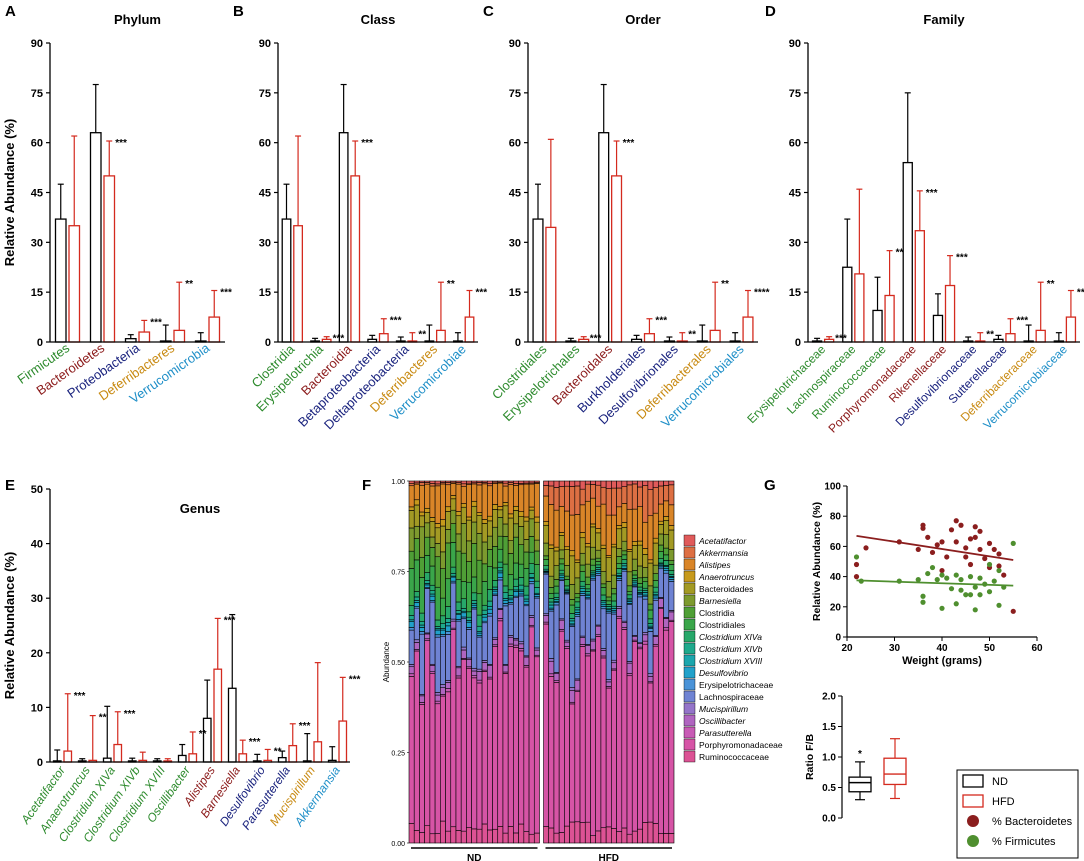 The width and height of the screenshot is (1084, 861). I want to click on y-axis-label: Relative Abundance (%), so click(9, 193).